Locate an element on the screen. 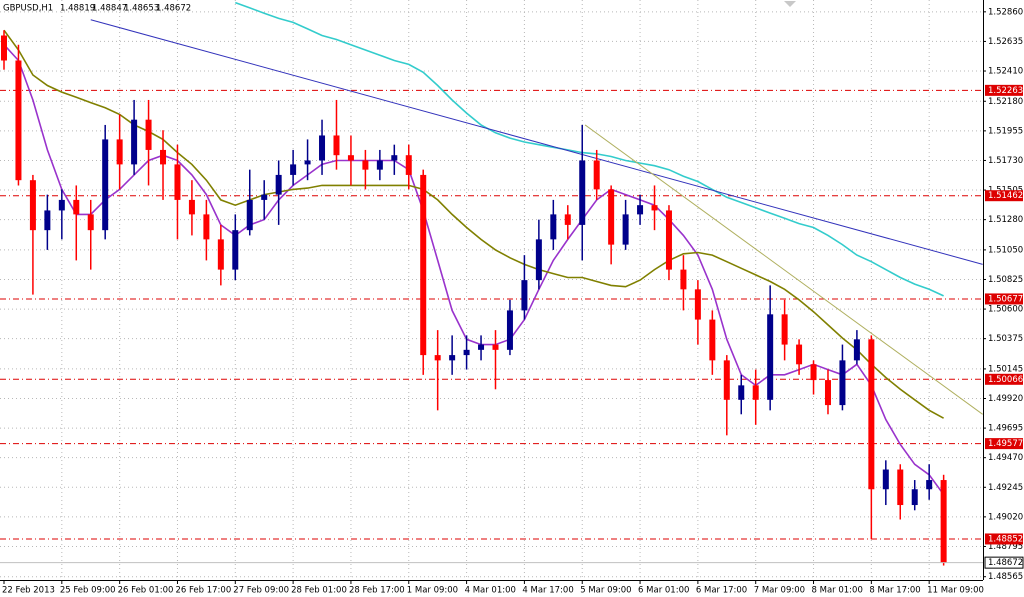  y-tick-label: 1.49245 is located at coordinates (1005, 488).